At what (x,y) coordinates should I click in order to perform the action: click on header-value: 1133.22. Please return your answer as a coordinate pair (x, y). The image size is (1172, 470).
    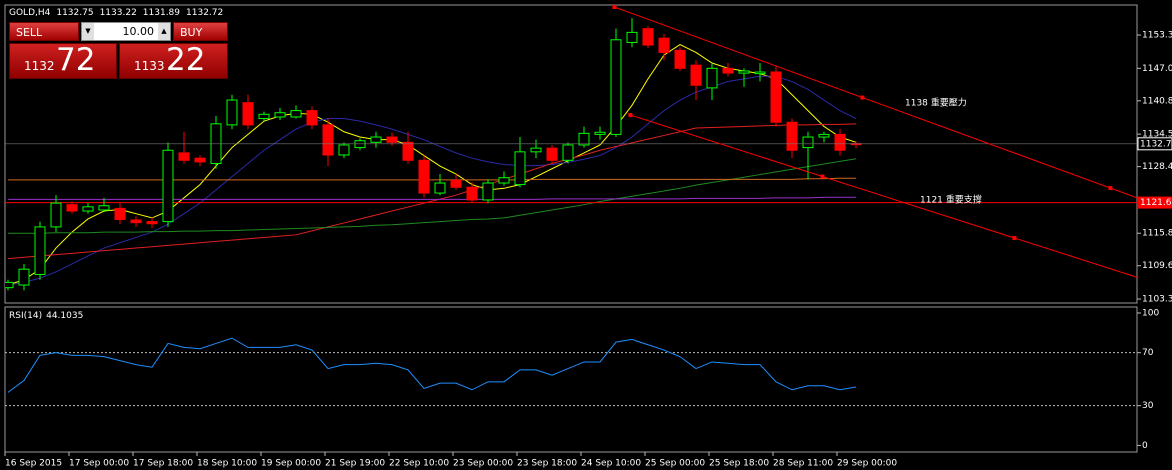
    Looking at the image, I should click on (118, 13).